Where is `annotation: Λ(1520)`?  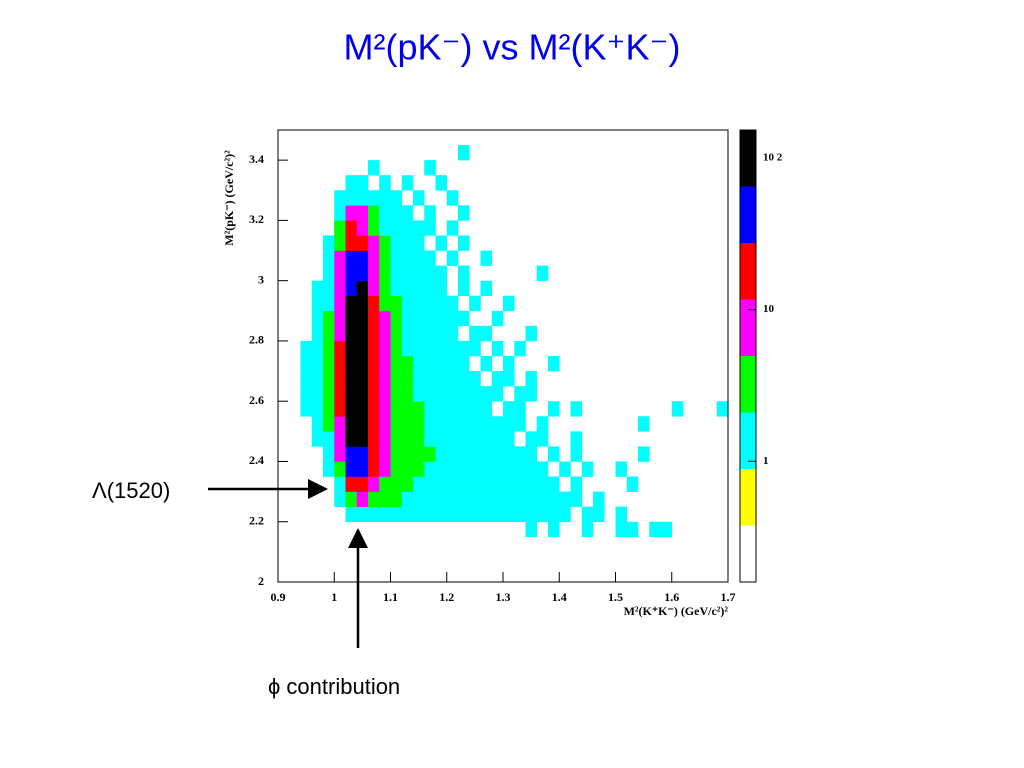
annotation: Λ(1520) is located at coordinates (131, 490).